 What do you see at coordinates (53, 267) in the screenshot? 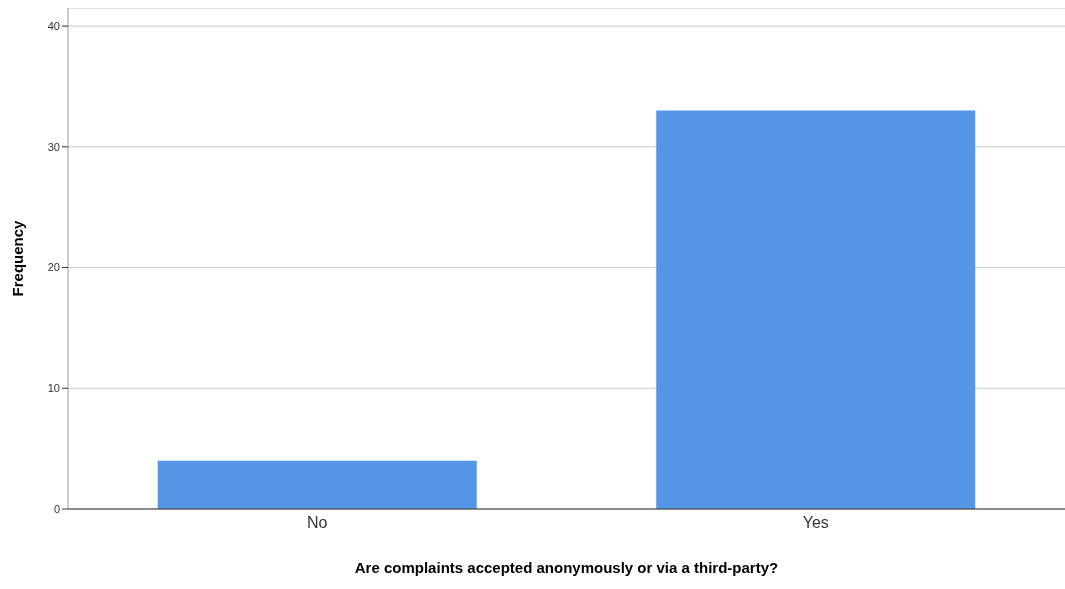
I see `y-tick-label: 20` at bounding box center [53, 267].